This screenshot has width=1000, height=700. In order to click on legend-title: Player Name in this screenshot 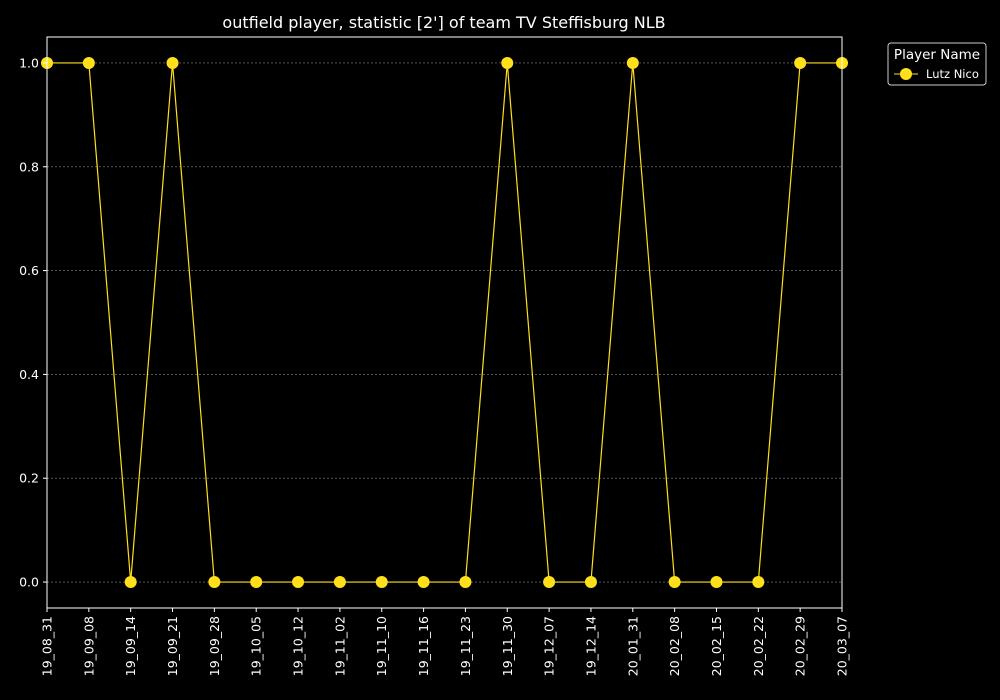, I will do `click(937, 55)`.